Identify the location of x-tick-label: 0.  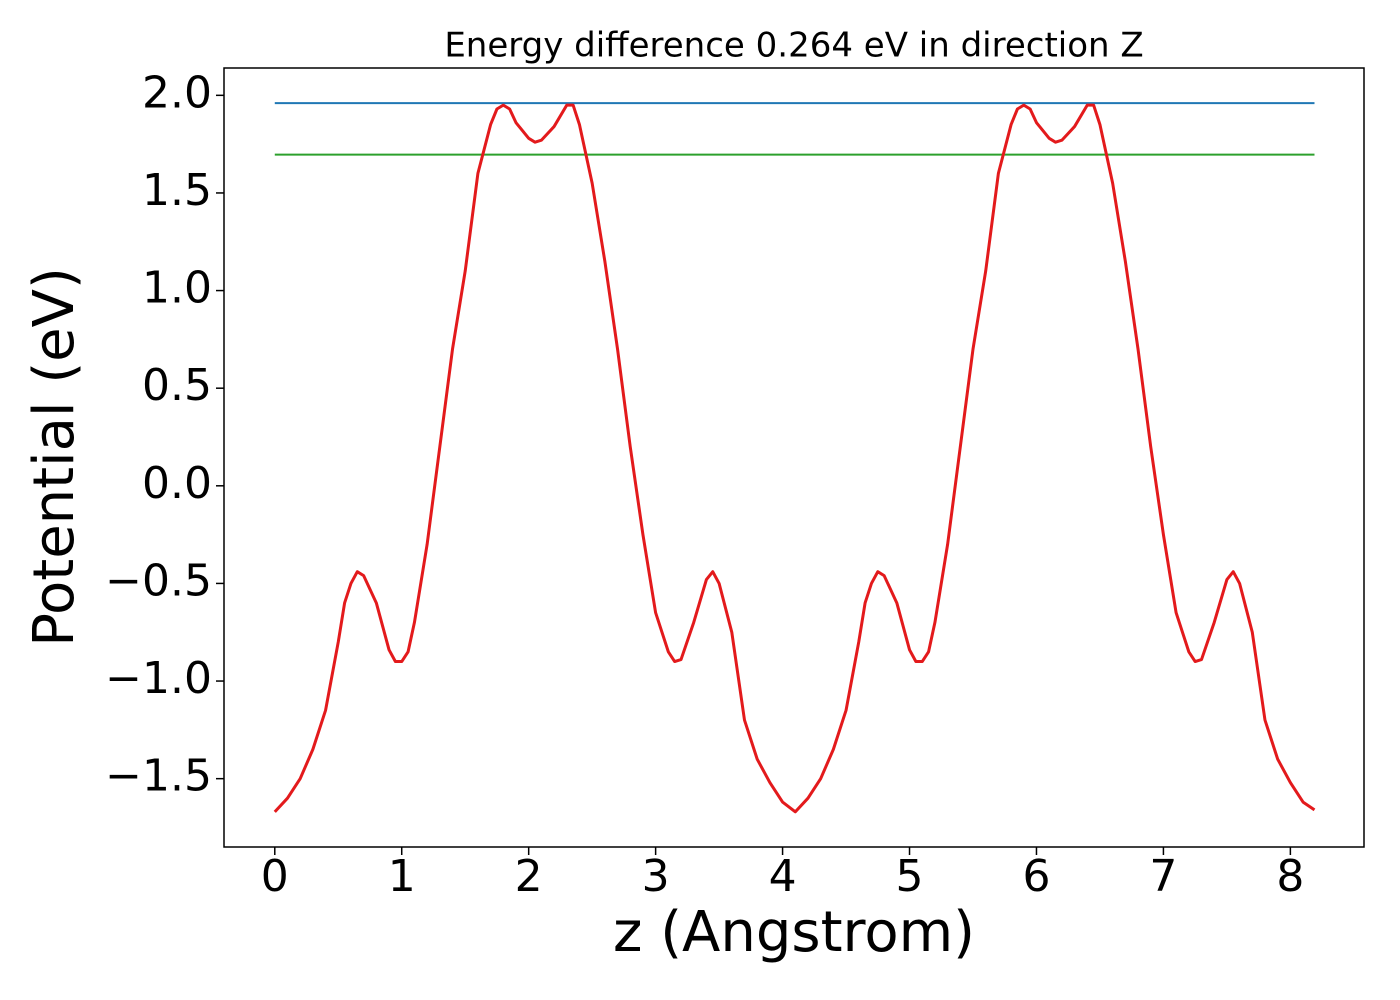
(275, 876).